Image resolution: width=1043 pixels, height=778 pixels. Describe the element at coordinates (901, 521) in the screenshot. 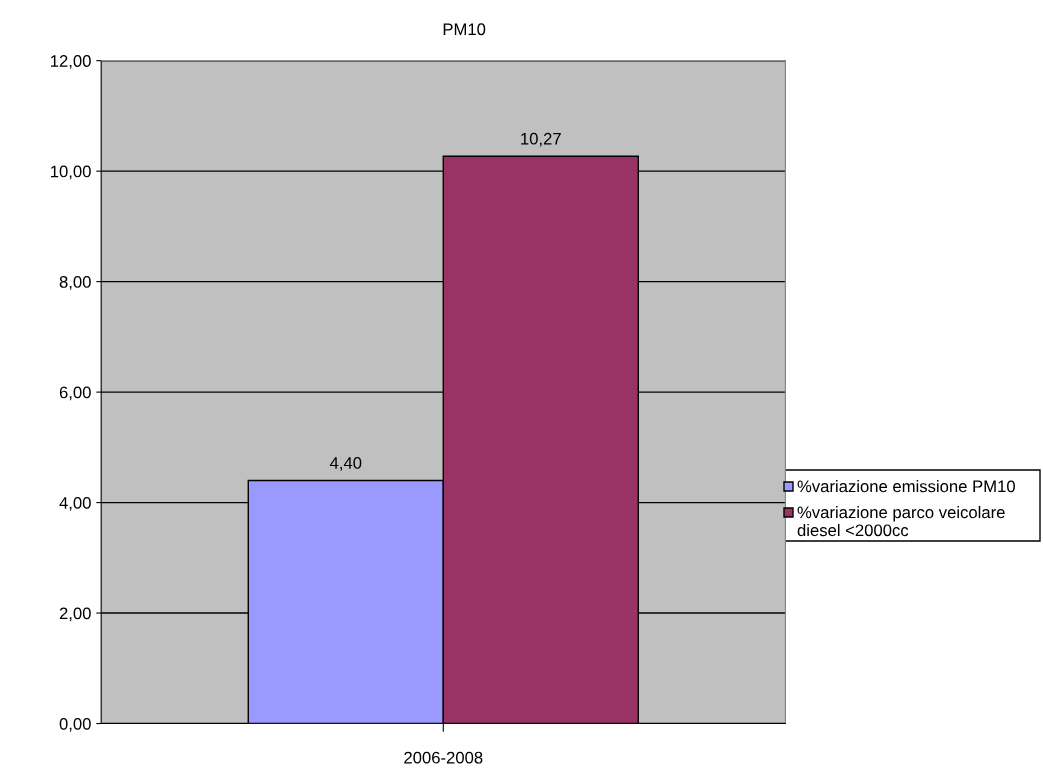

I see `legend-label: %variazione parco veicolare diesel <2000cc` at that location.